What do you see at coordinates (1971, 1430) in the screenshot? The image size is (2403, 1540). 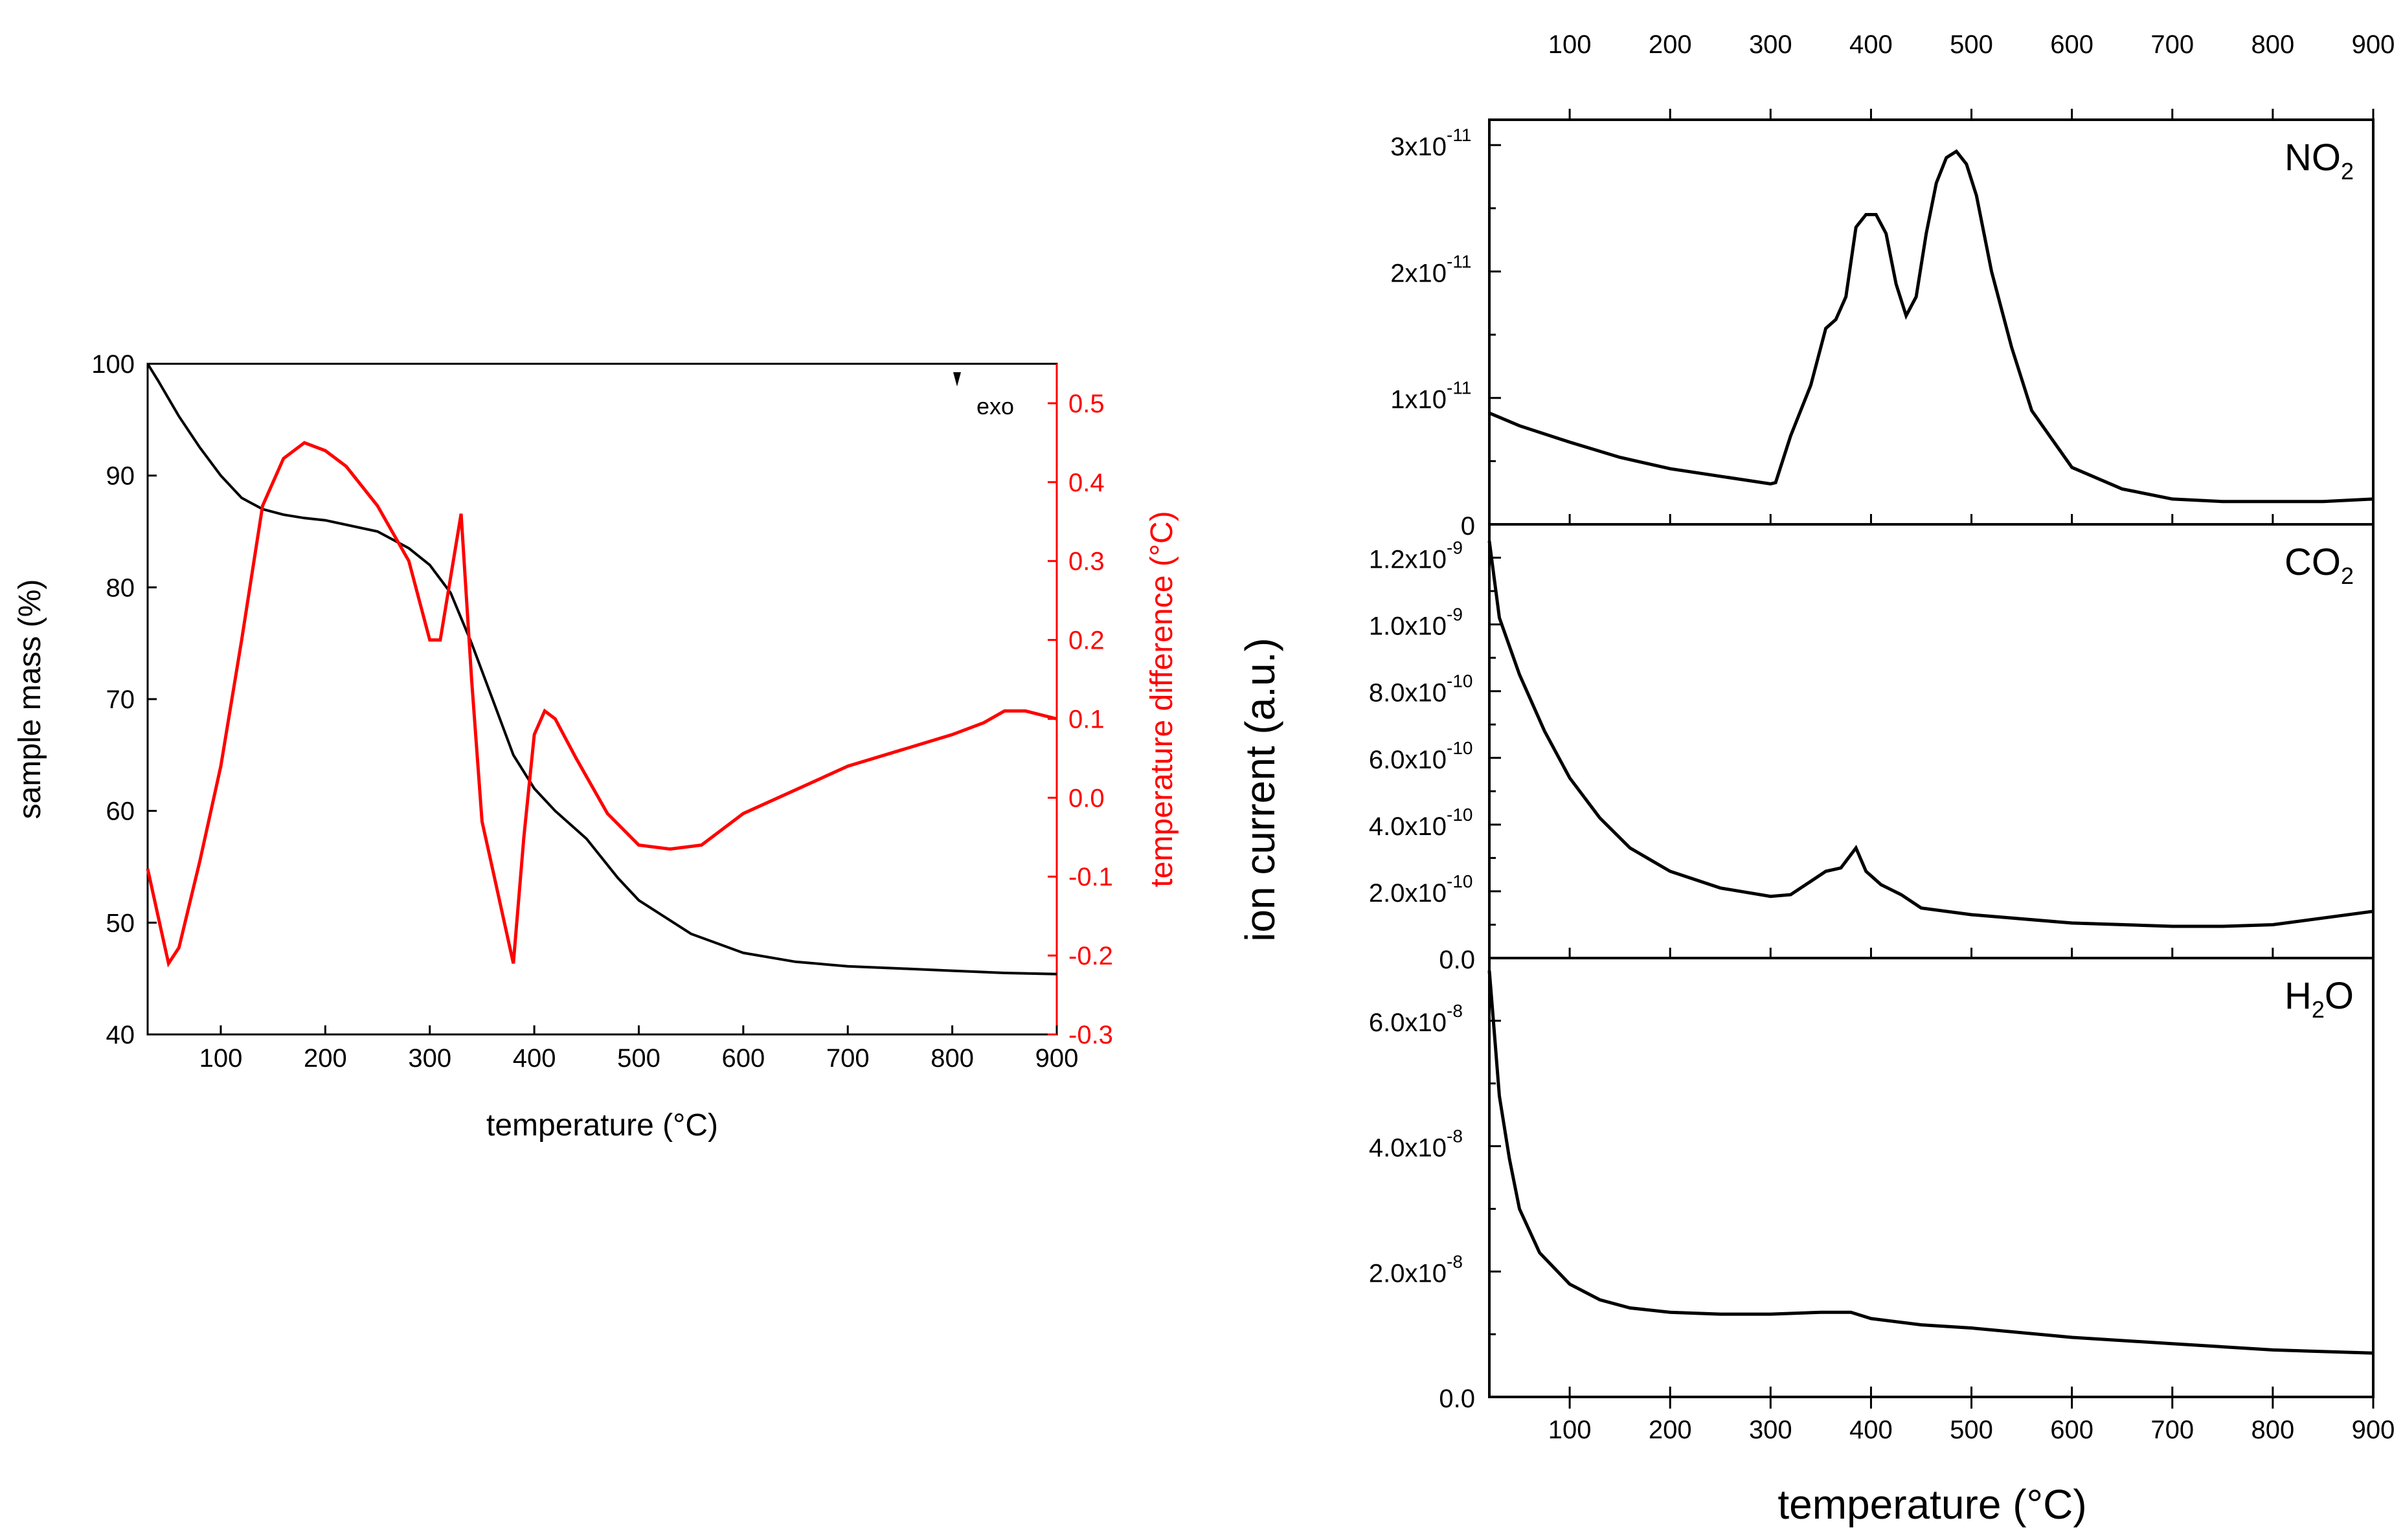 I see `bottom-x-tick-label: 500` at bounding box center [1971, 1430].